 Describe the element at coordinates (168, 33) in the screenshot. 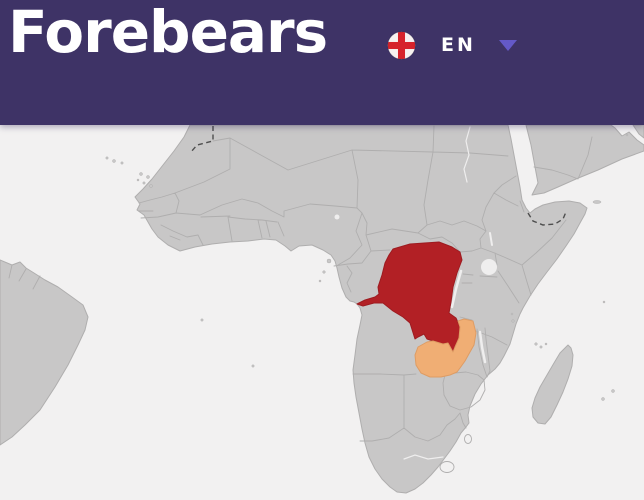

I see `brand-logo: Forebears` at that location.